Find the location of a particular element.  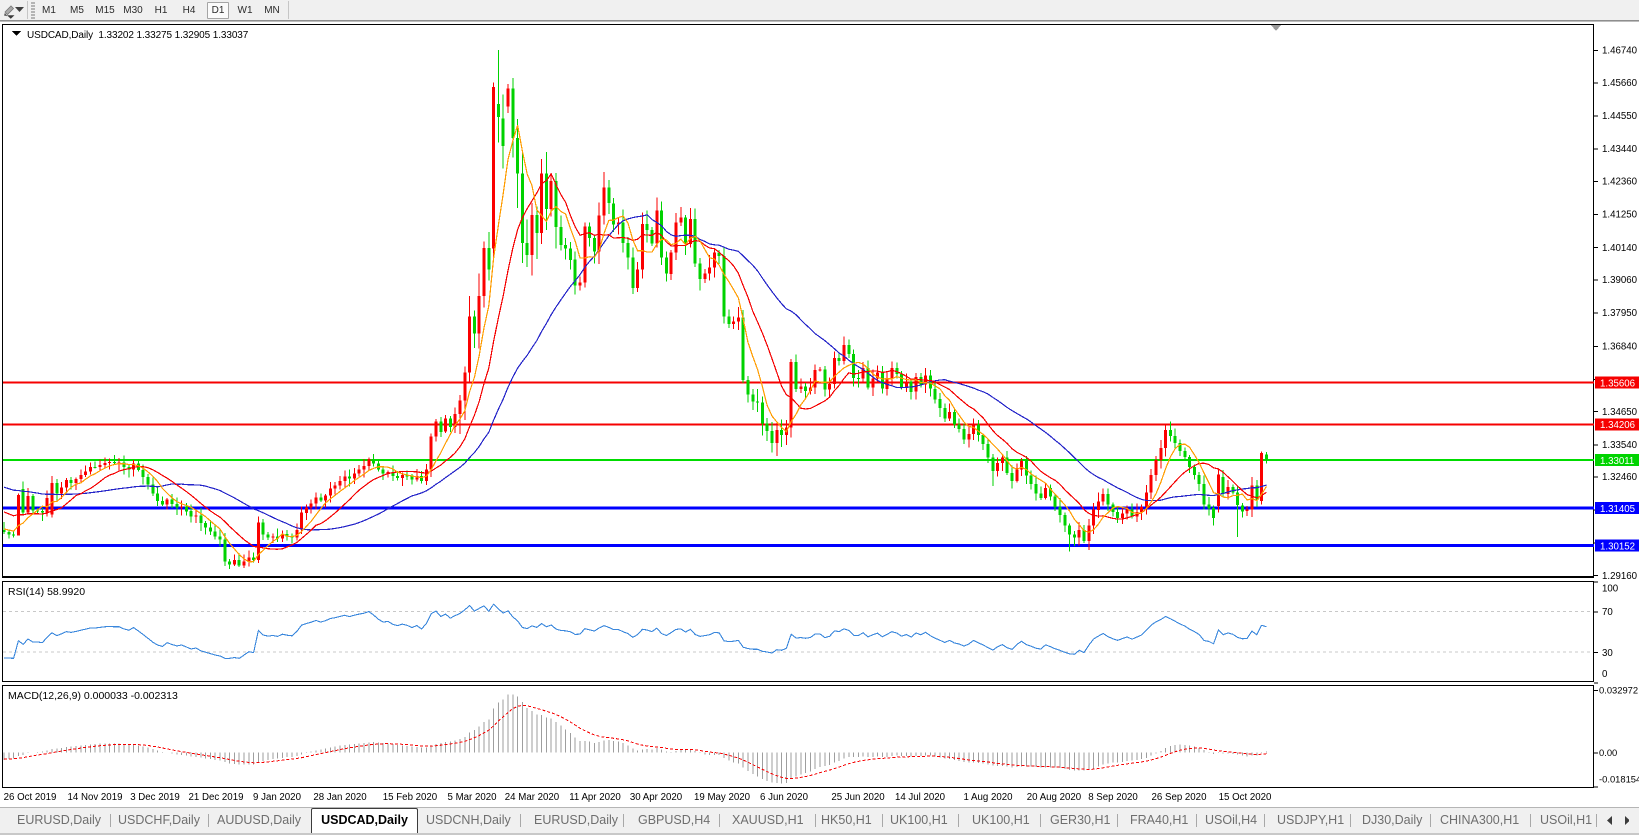

svg-text: 1.31405 is located at coordinates (1617, 509).